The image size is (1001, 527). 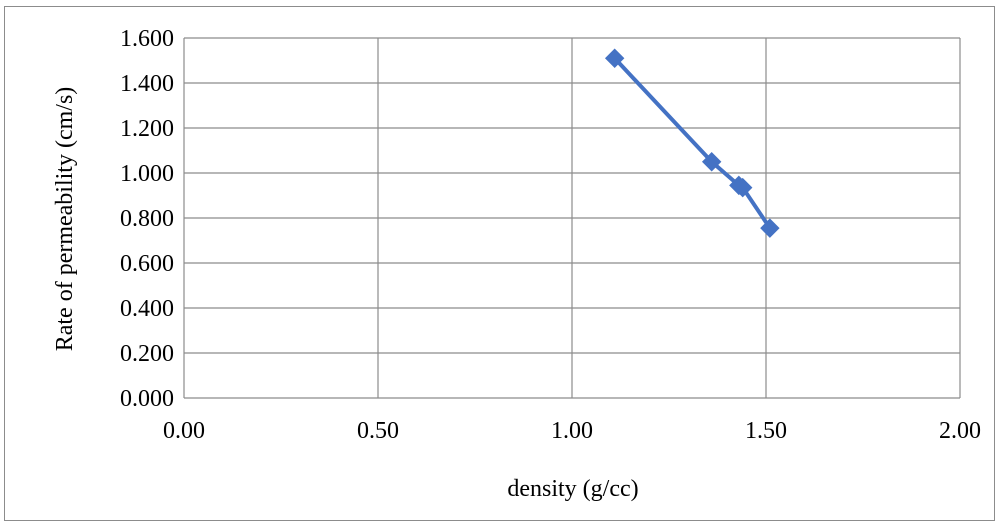 I want to click on x-tick-label: 0.00, so click(x=184, y=431).